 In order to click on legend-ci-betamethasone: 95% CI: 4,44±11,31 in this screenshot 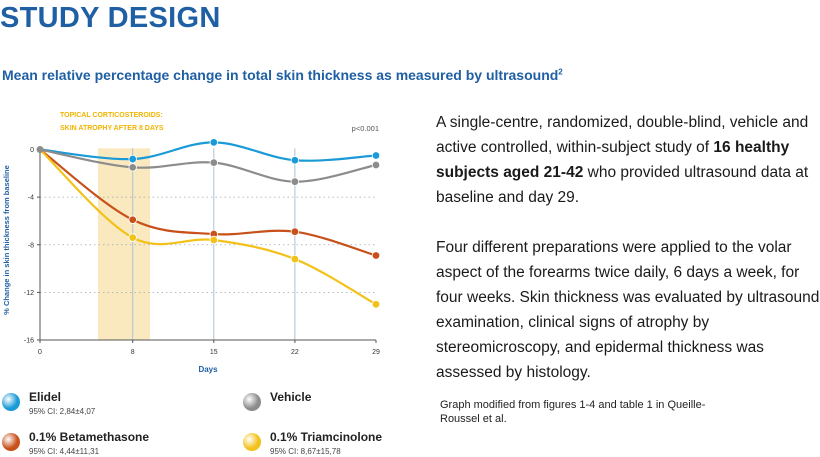, I will do `click(64, 451)`.